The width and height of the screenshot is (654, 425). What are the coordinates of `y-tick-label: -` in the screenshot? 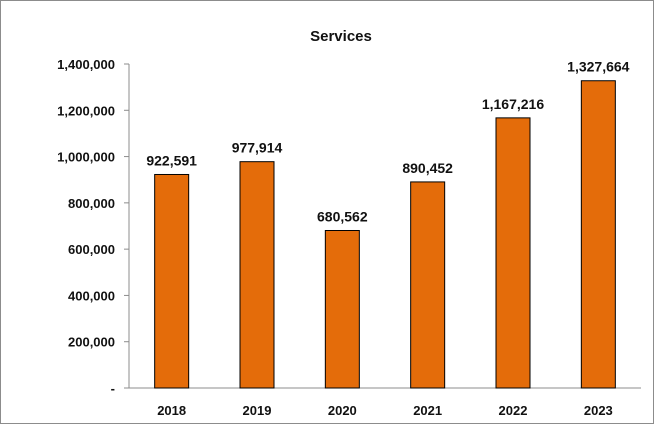 It's located at (113, 388).